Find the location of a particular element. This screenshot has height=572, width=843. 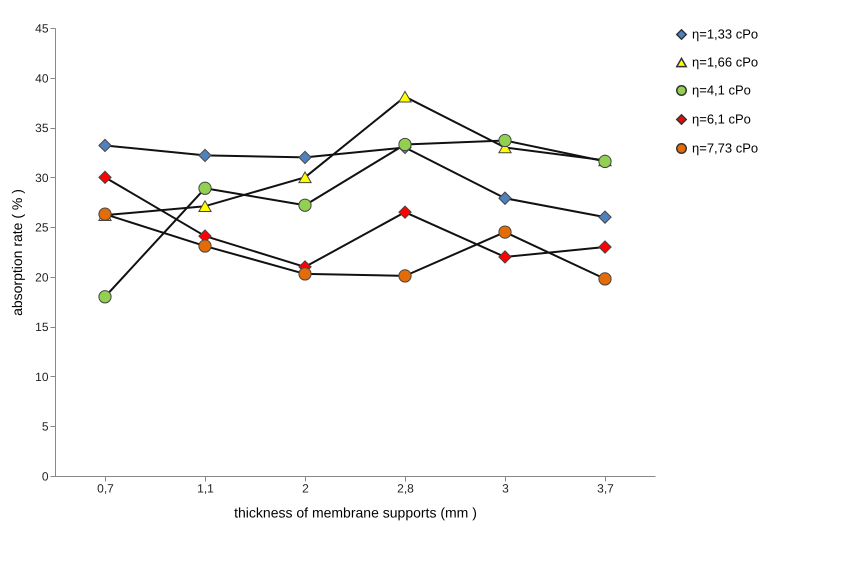

y-tick-label: 25 is located at coordinates (42, 227).